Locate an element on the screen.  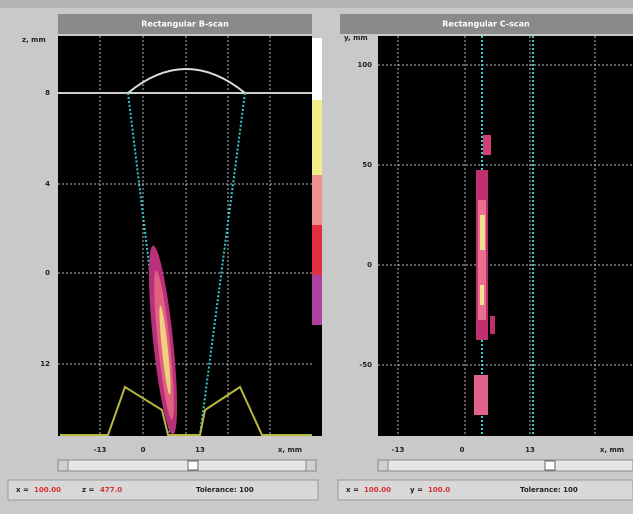
y-tick-label: 50 is located at coordinates (367, 165).